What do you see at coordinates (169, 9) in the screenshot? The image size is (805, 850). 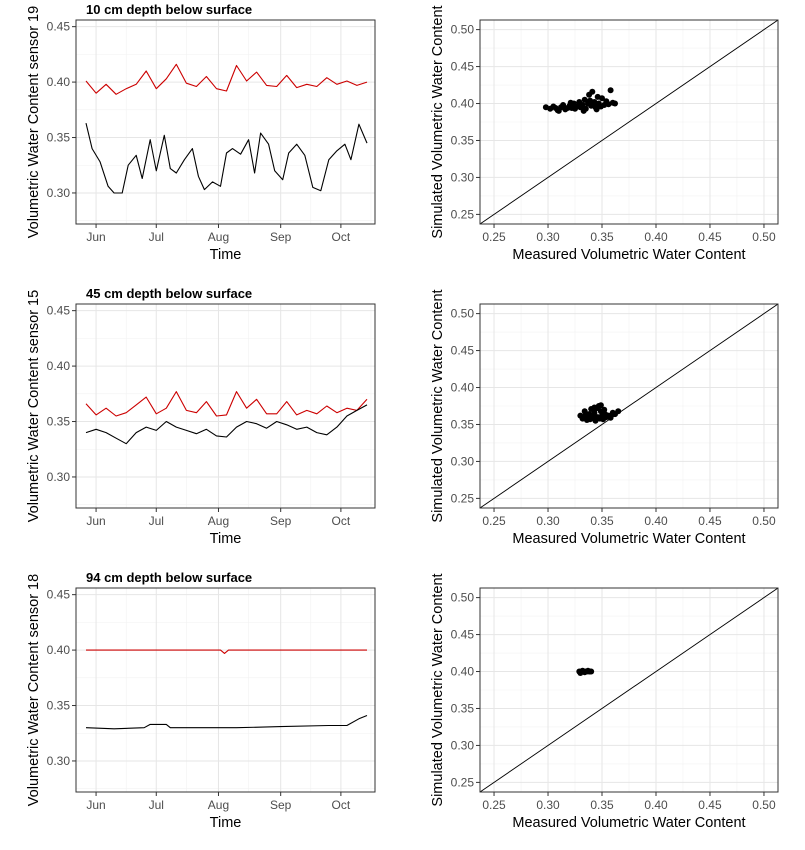 I see `chart-title: 10 cm depth below surface` at bounding box center [169, 9].